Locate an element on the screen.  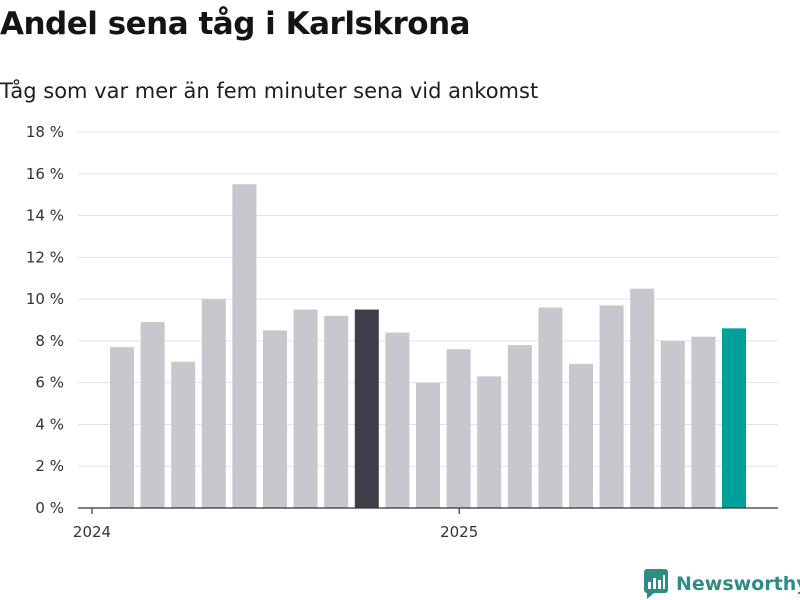
bar: 2024-04: 10 is located at coordinates (213, 403).